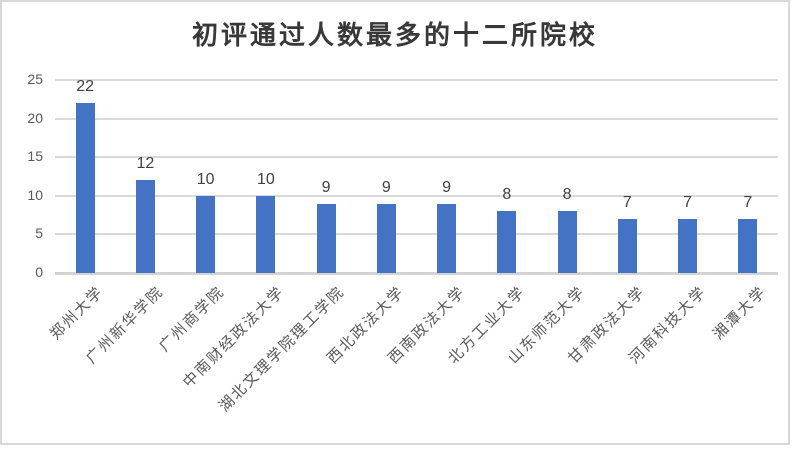 The width and height of the screenshot is (794, 452). I want to click on data-label: 22, so click(85, 87).